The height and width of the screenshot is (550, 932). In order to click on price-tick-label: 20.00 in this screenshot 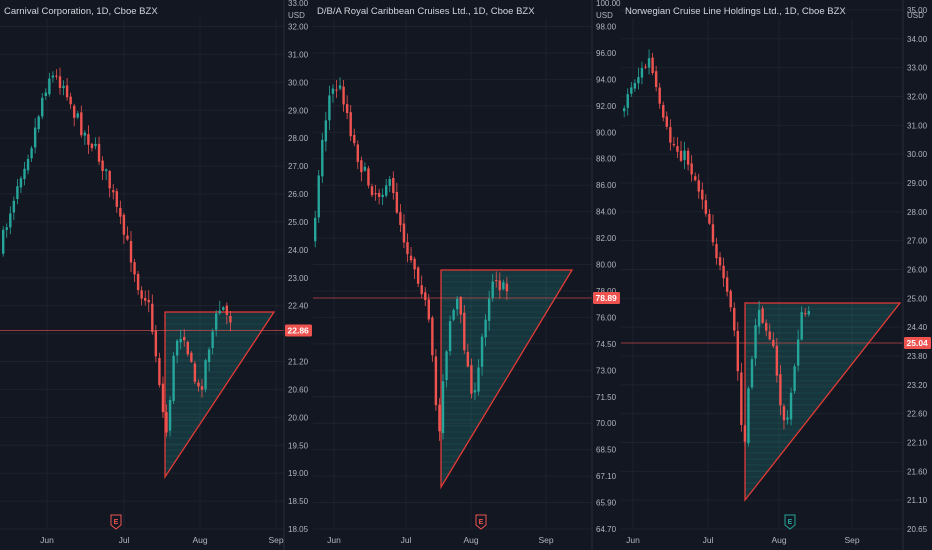, I will do `click(298, 417)`.